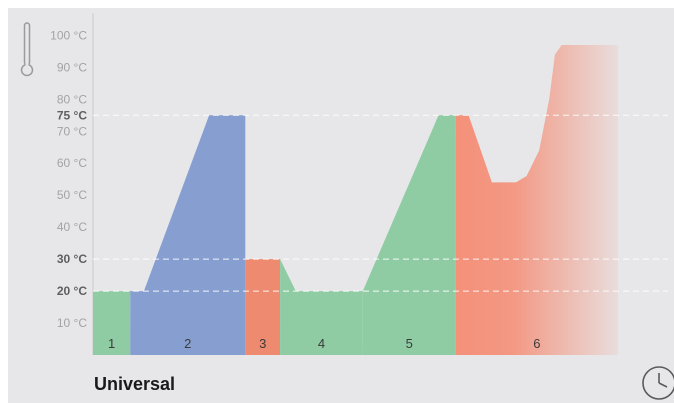 This screenshot has height=403, width=674. Describe the element at coordinates (72, 115) in the screenshot. I see `y-tick-label: 75 °C` at that location.